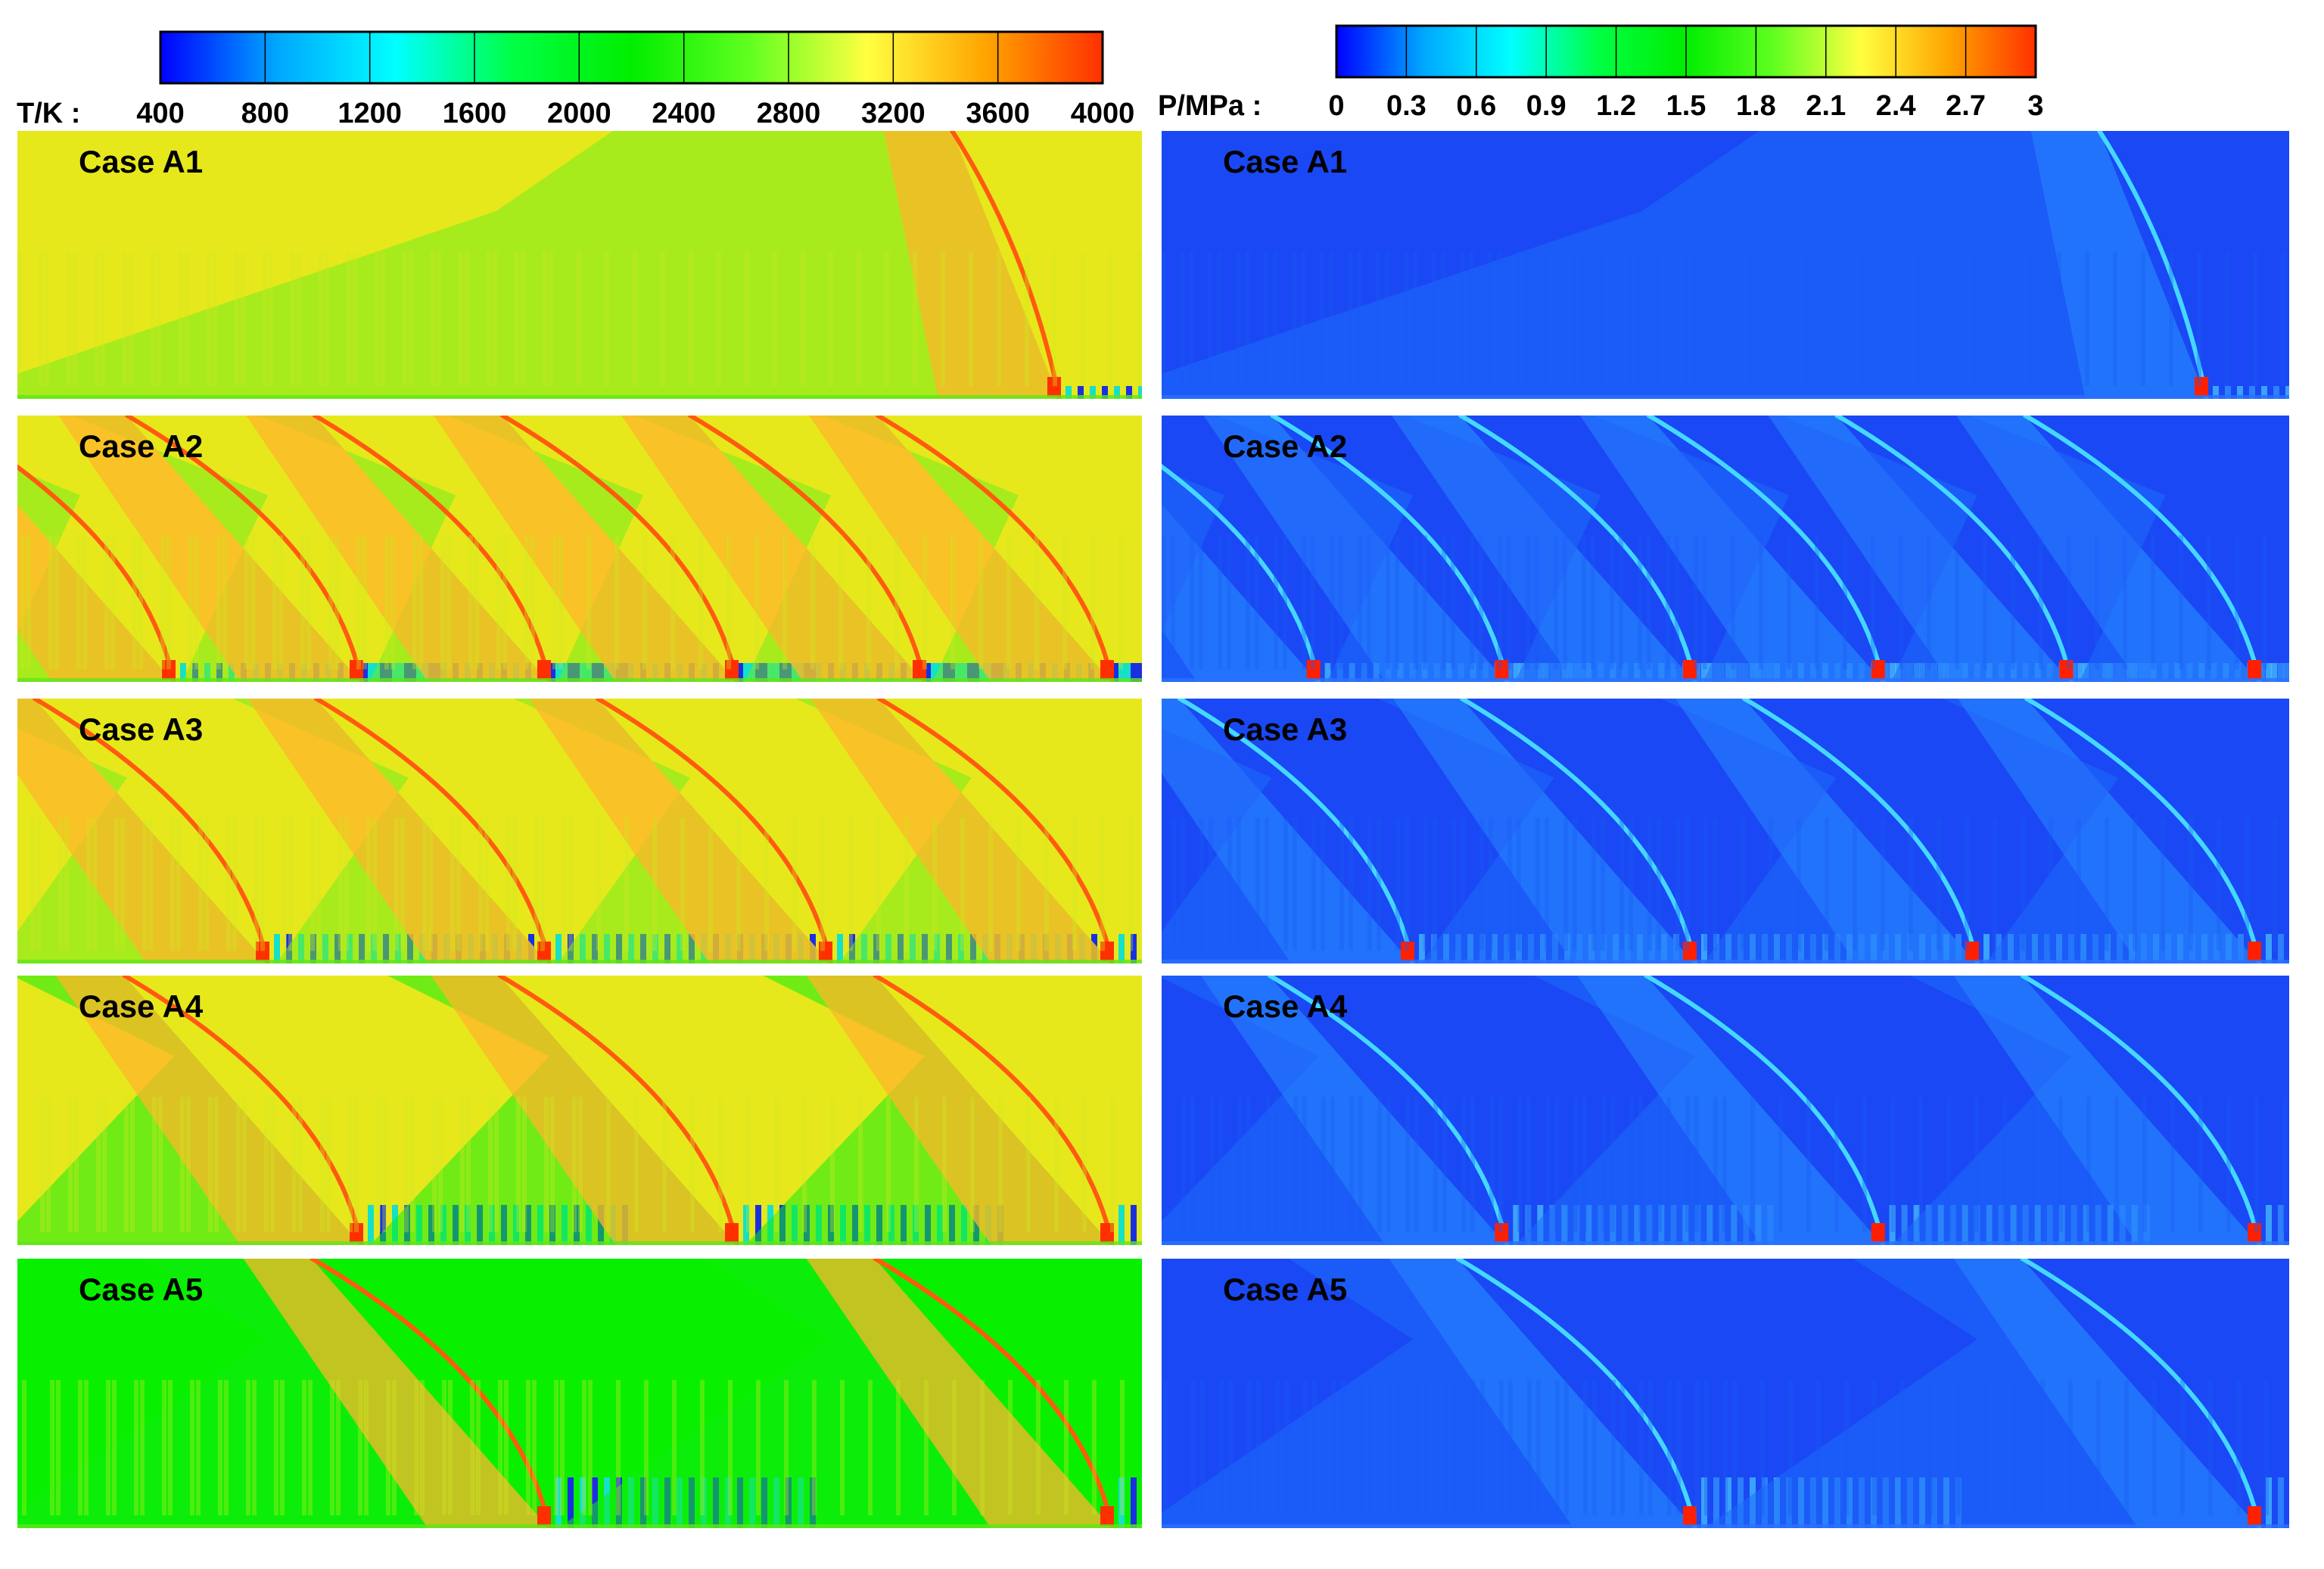 The width and height of the screenshot is (2324, 1569). What do you see at coordinates (141, 1289) in the screenshot?
I see `case-label: Case A5` at bounding box center [141, 1289].